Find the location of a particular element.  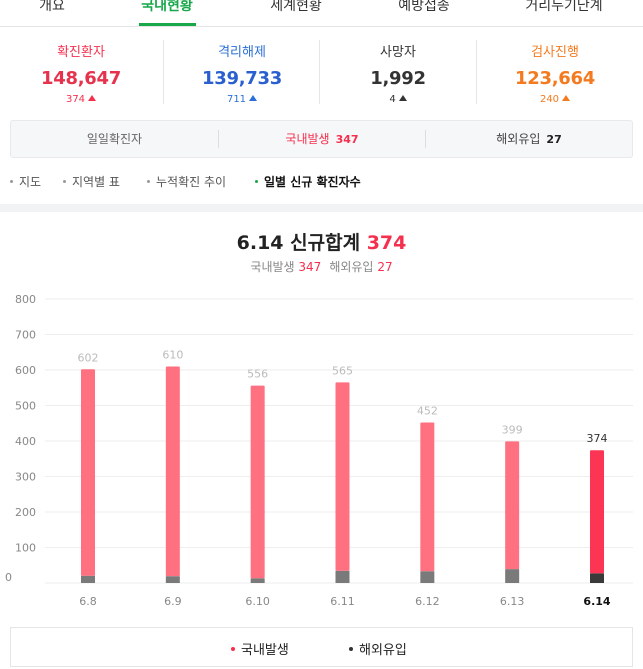

legend-overseas: 해외유입 is located at coordinates (378, 648).